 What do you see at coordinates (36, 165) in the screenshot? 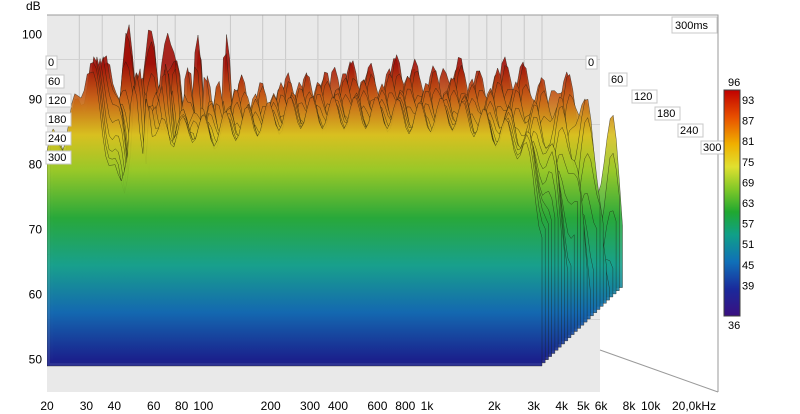
I see `y-tick-label: 80` at bounding box center [36, 165].